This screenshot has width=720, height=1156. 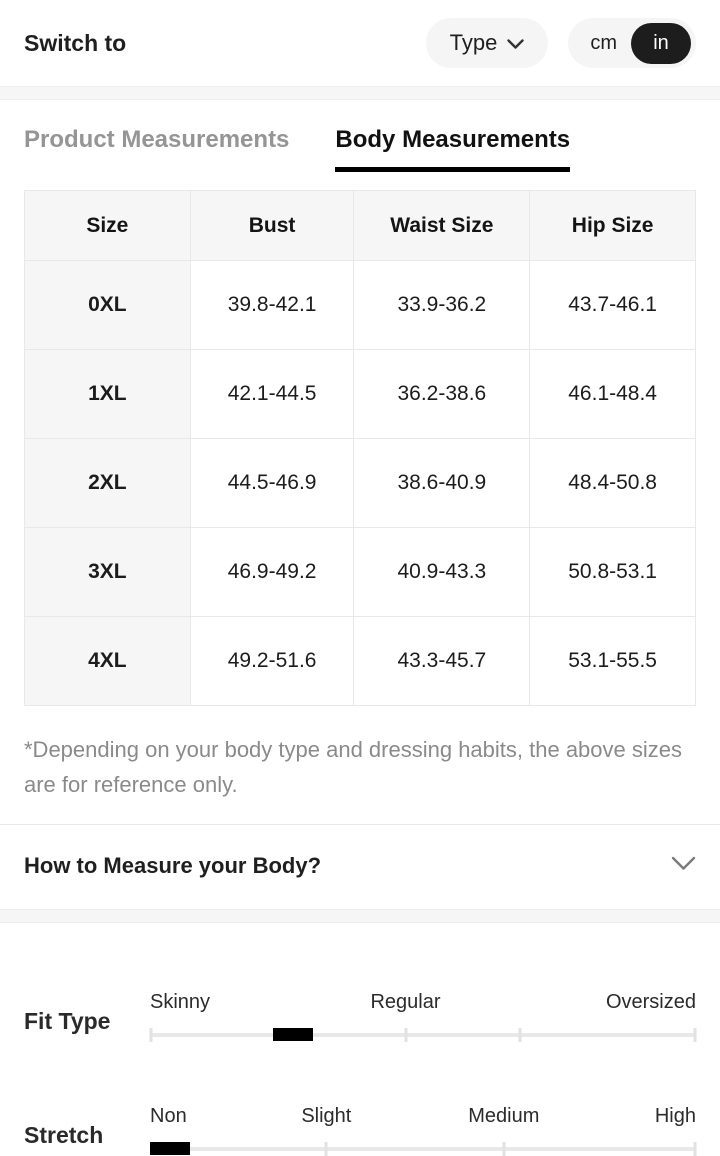 I want to click on size-label: 0XL, so click(x=107, y=305).